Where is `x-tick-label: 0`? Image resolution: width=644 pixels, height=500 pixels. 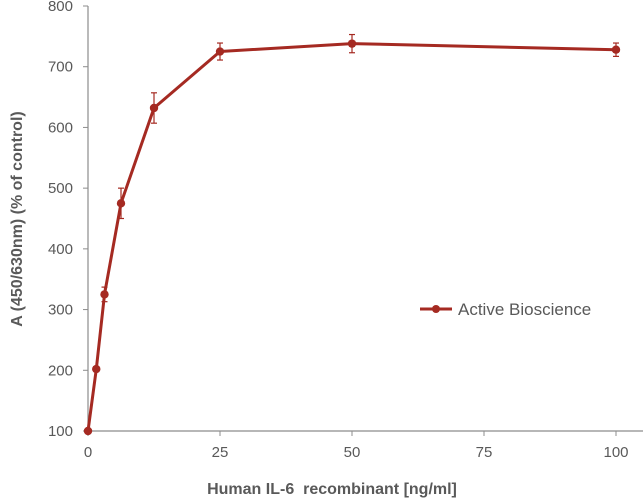
x-tick-label: 0 is located at coordinates (88, 452).